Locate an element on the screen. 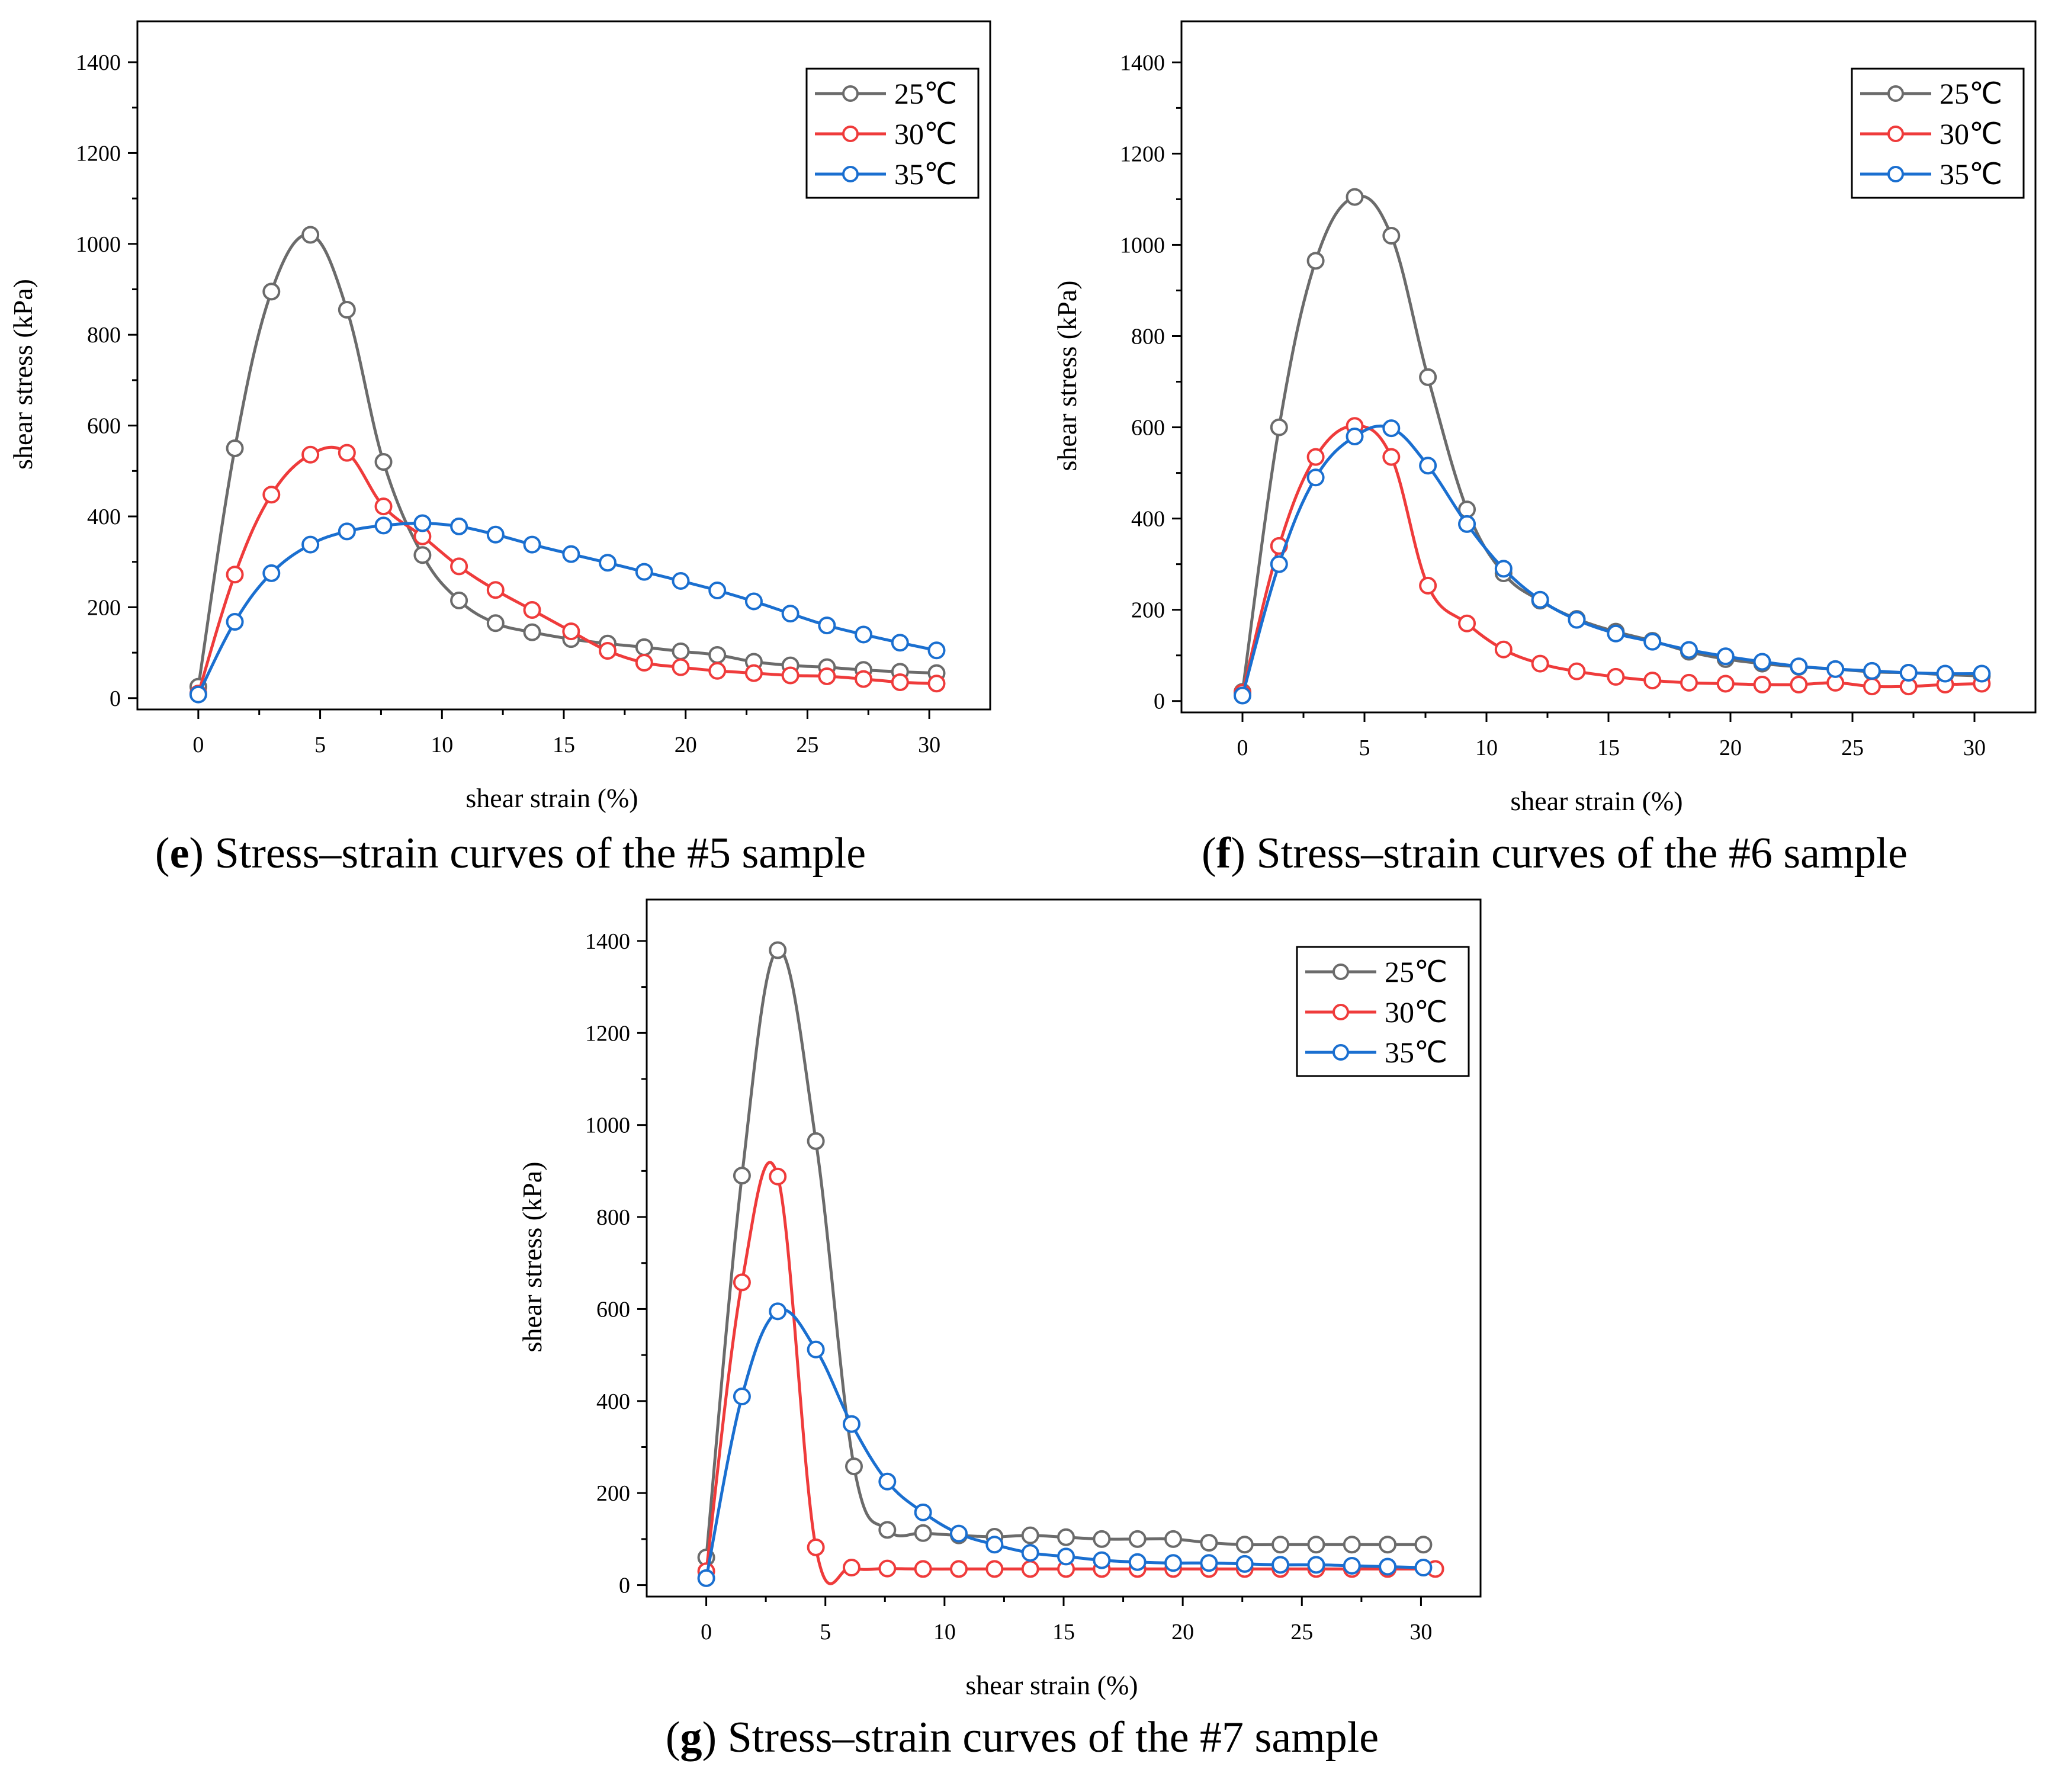 The height and width of the screenshot is (1792, 2055). caption-paren-open: ( is located at coordinates (673, 1737).